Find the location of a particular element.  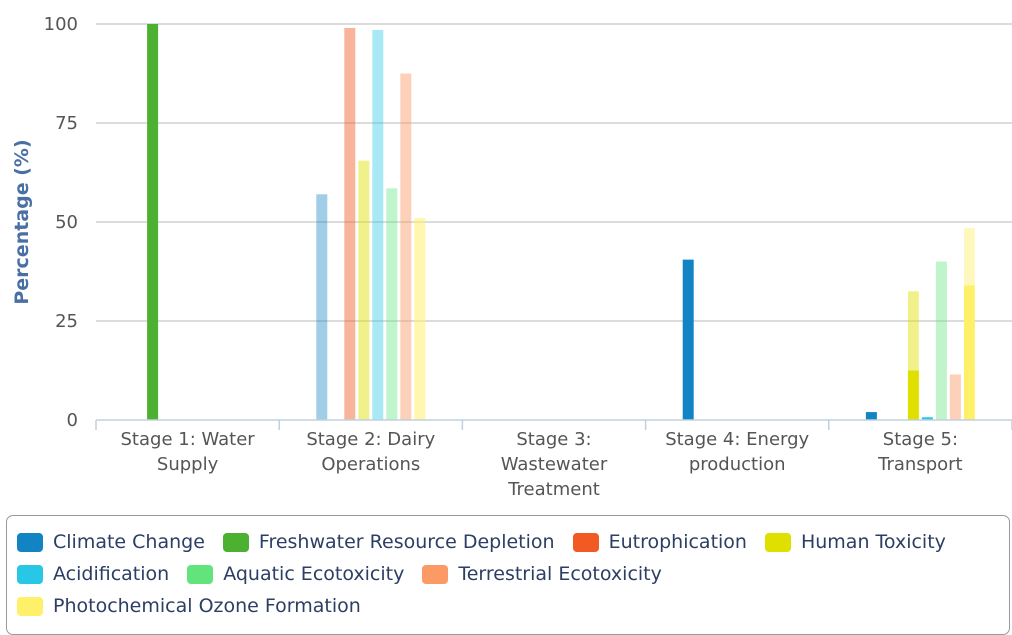

x-tick-label: Stage 5: is located at coordinates (920, 439).